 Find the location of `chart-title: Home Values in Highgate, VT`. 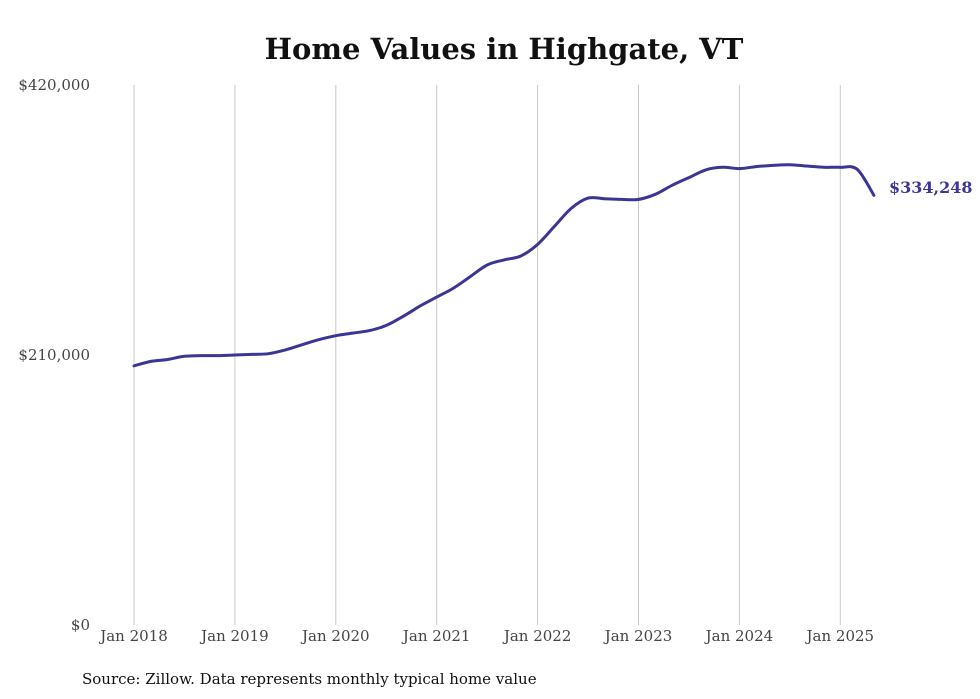

chart-title: Home Values in Highgate, VT is located at coordinates (504, 49).